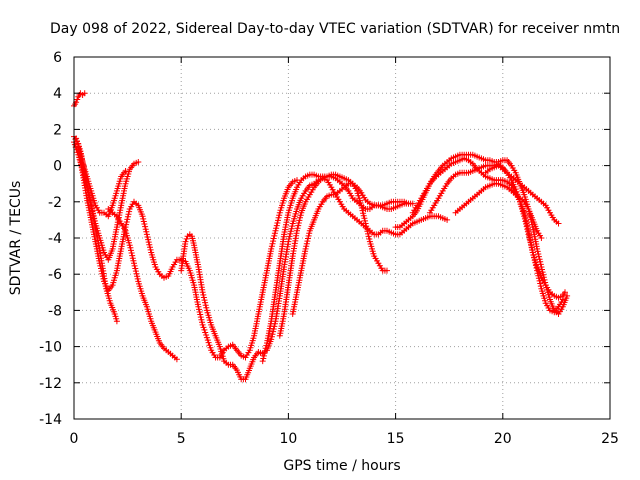 This screenshot has width=640, height=480. Describe the element at coordinates (16, 238) in the screenshot. I see `y-axis-label: SDTVAR / TECUs` at that location.